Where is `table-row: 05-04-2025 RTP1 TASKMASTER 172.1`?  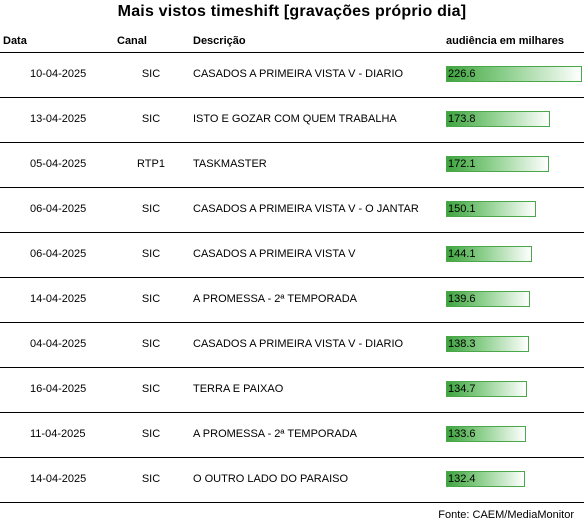
table-row: 05-04-2025 RTP1 TASKMASTER 172.1 is located at coordinates (292, 165).